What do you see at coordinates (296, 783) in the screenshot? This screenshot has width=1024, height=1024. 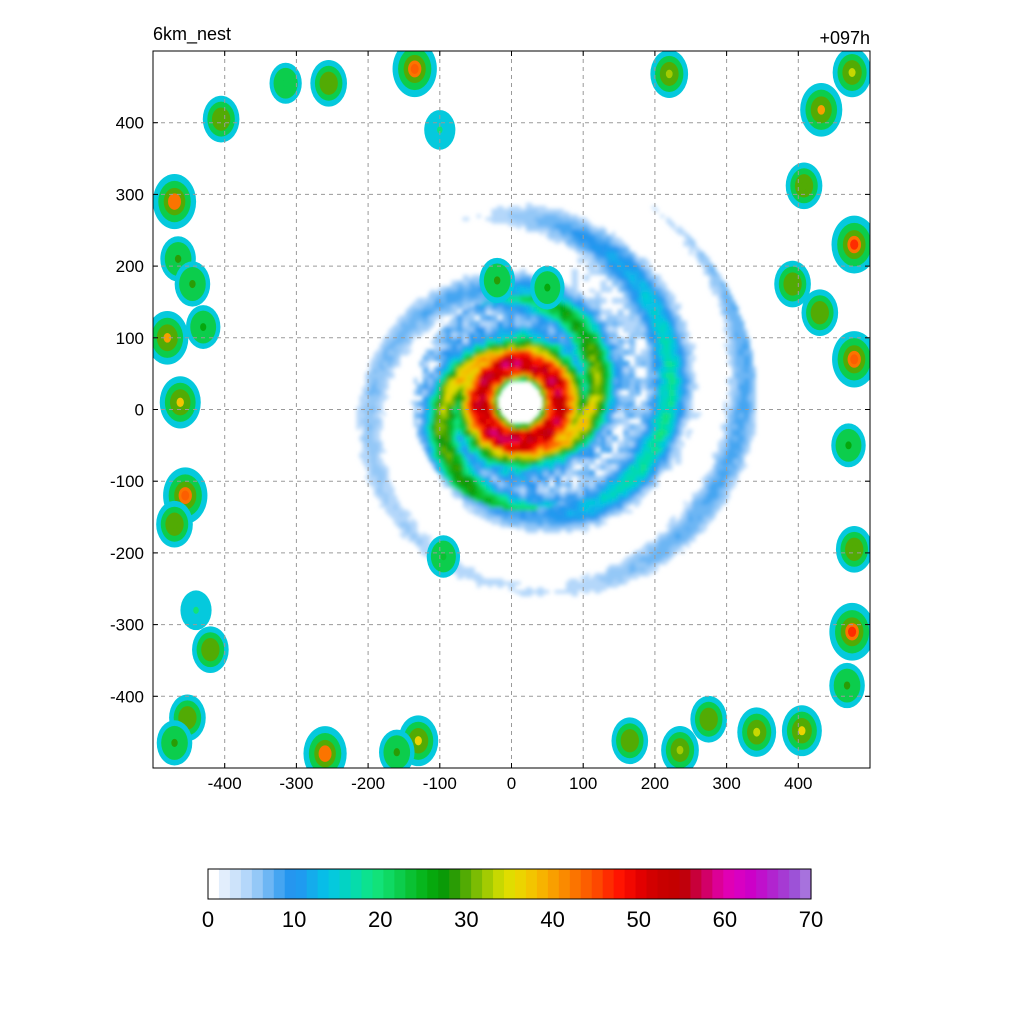 I see `x-tick-label: -300` at bounding box center [296, 783].